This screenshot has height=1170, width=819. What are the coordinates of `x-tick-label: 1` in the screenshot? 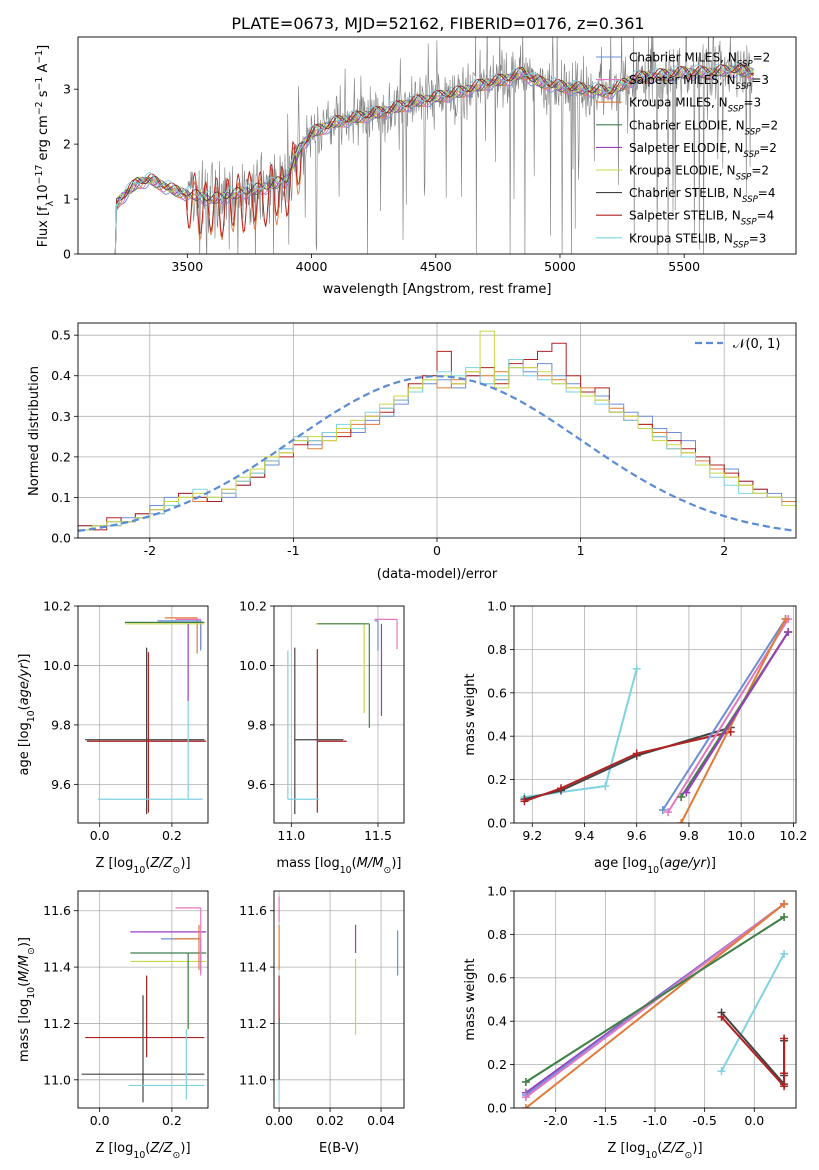 It's located at (581, 550).